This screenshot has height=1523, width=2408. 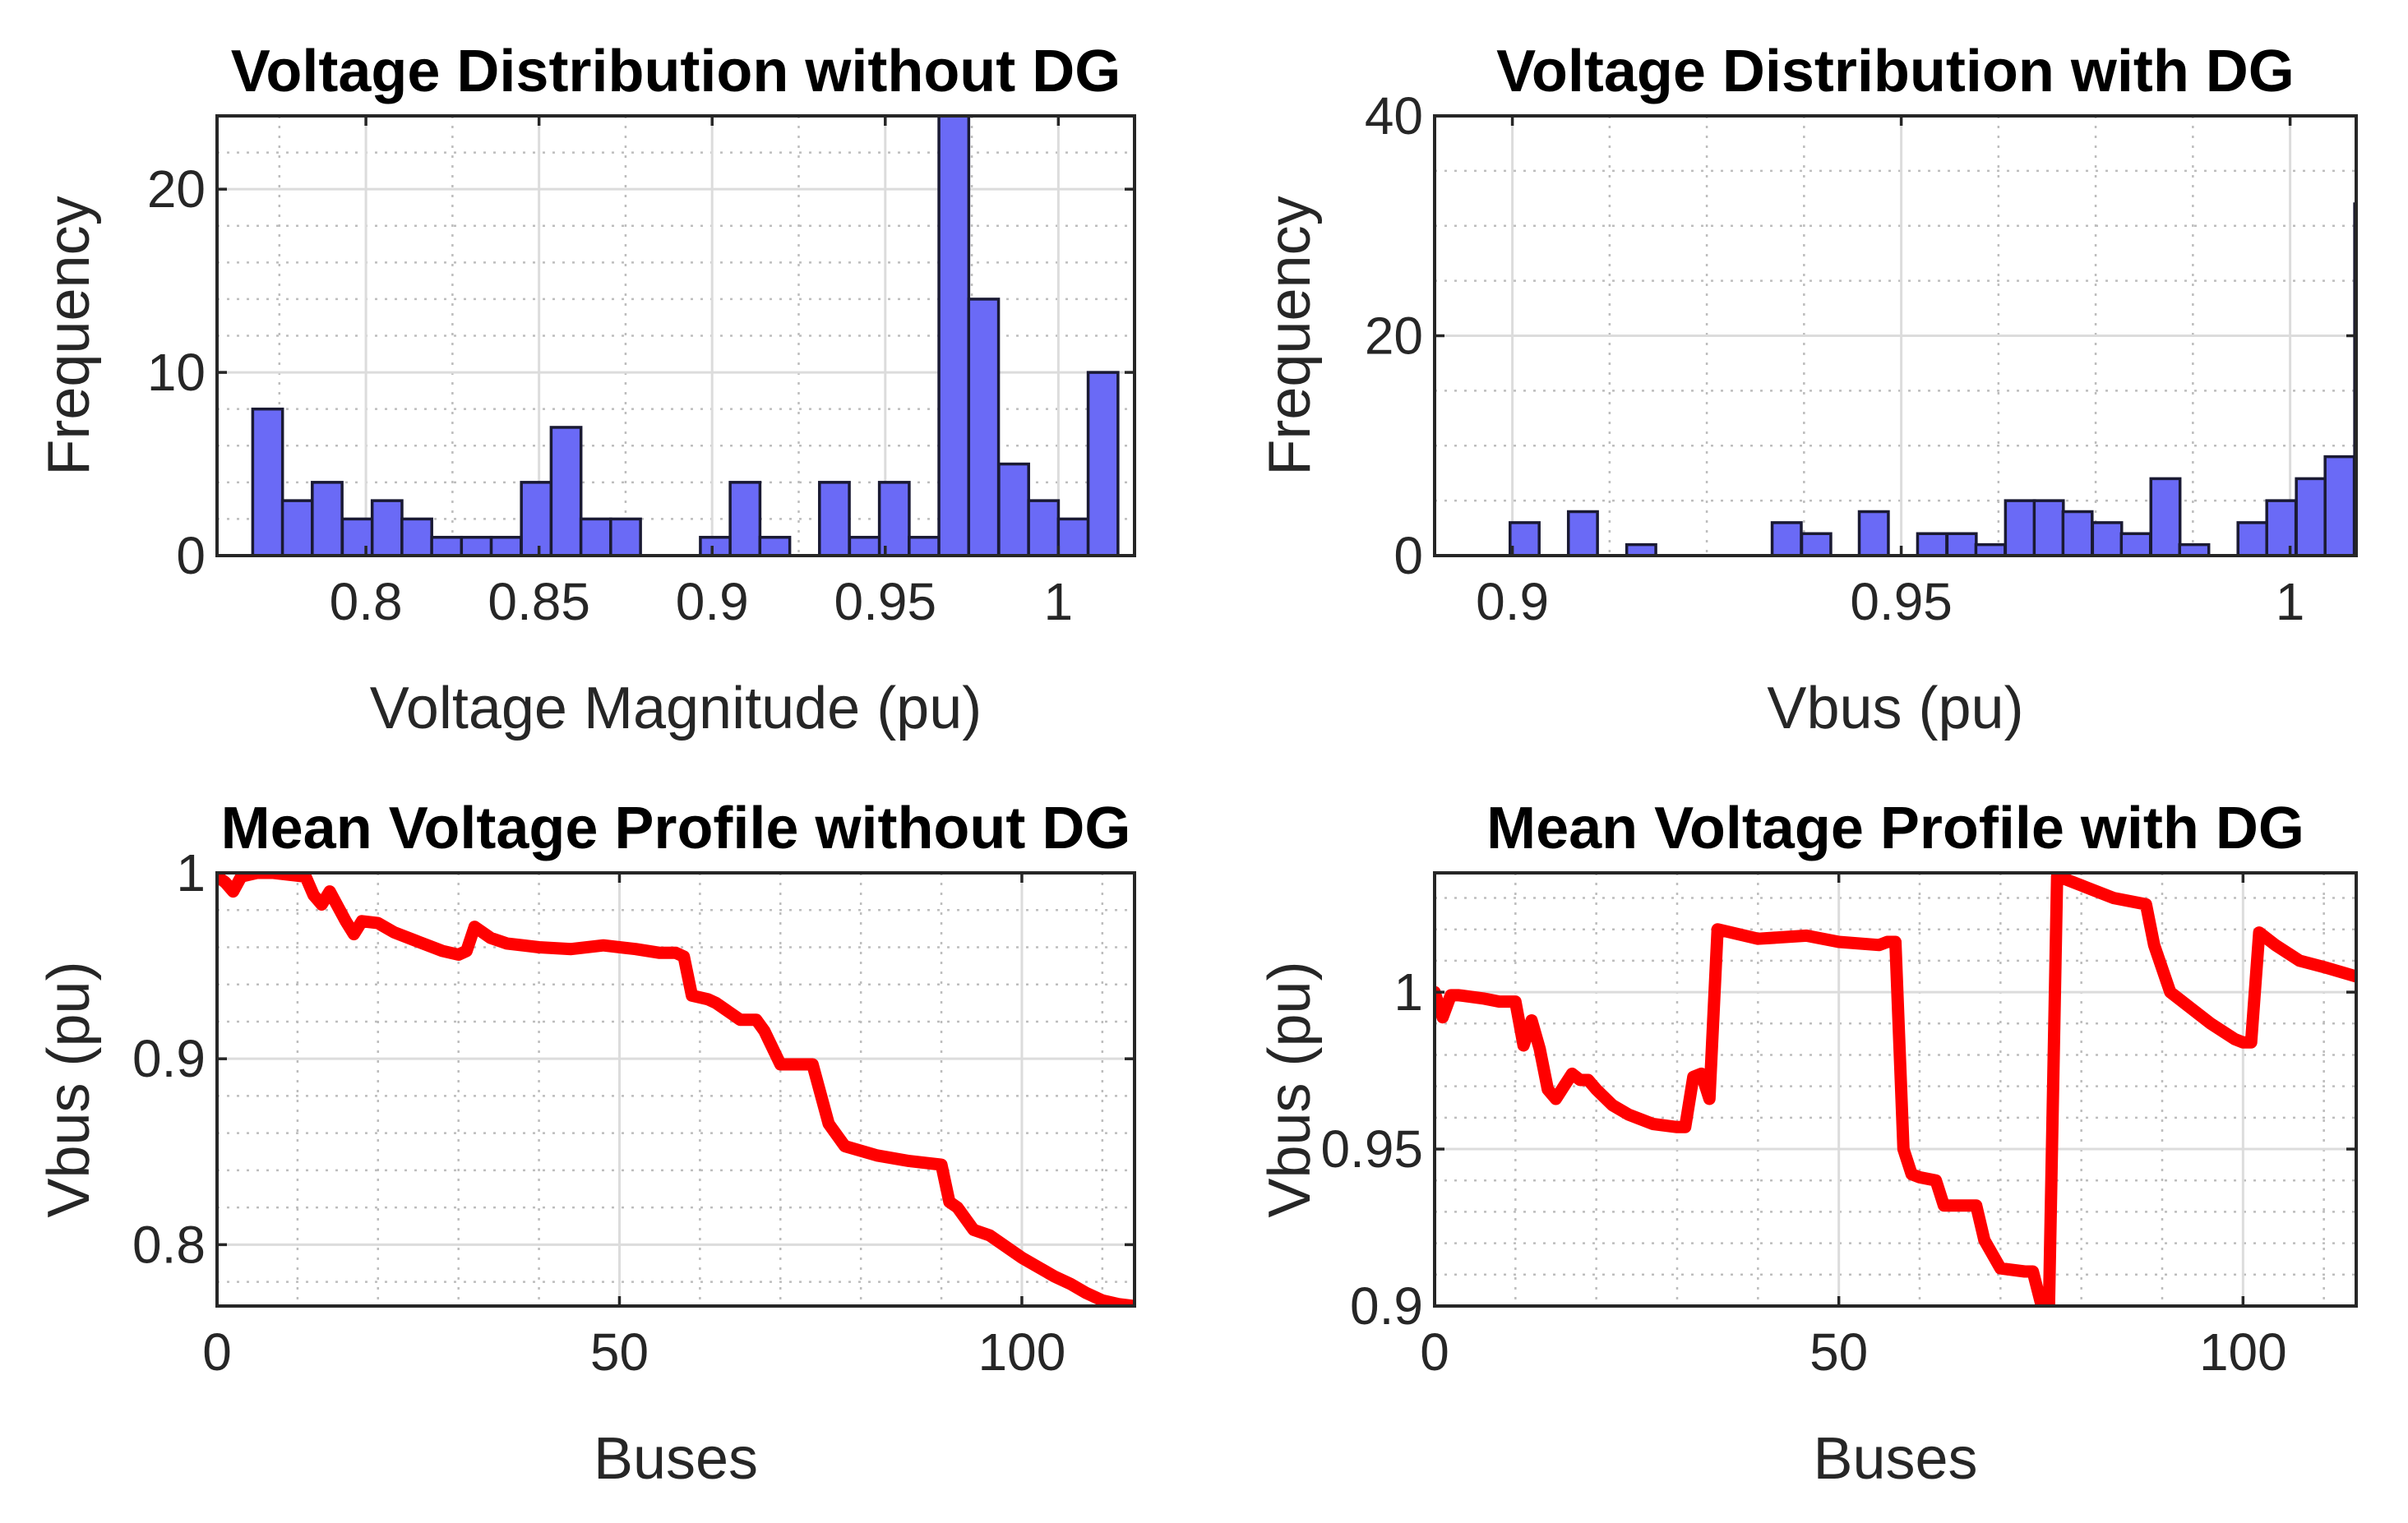 I want to click on x-axis-label: Voltage Magnitude (pu), so click(x=676, y=709).